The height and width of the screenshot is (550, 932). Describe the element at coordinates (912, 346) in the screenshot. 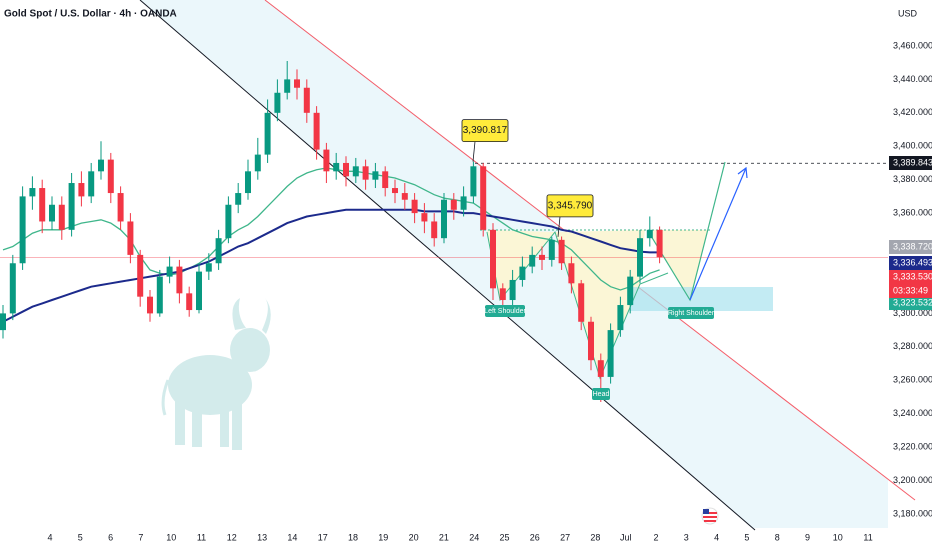

I see `y-tick-label: 3,280.000` at that location.